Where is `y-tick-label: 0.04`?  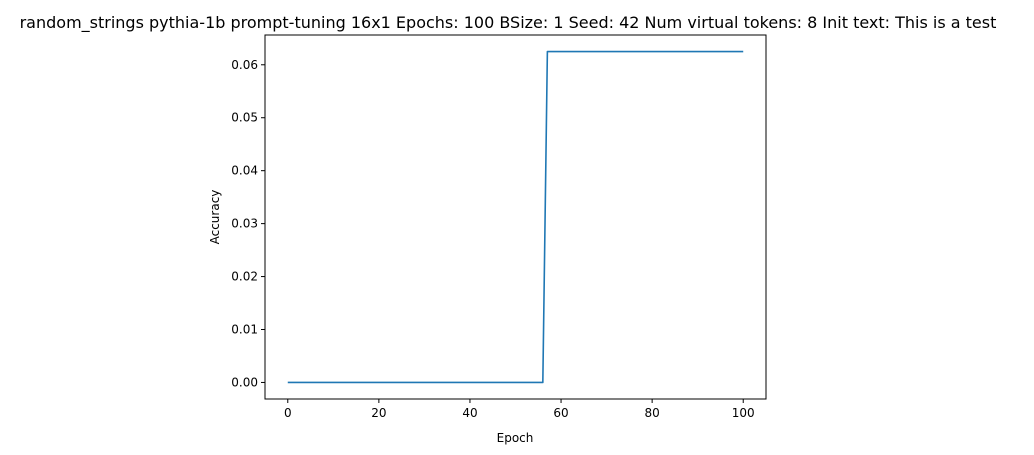
y-tick-label: 0.04 is located at coordinates (244, 171).